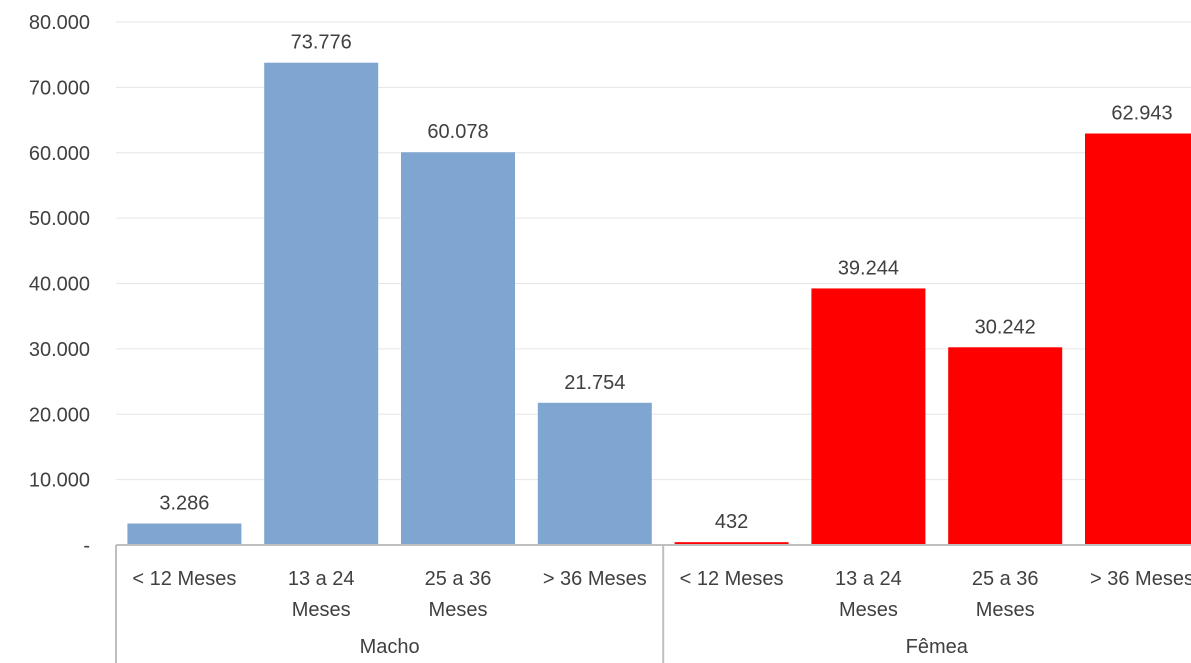 The height and width of the screenshot is (663, 1191). Describe the element at coordinates (86, 546) in the screenshot. I see `y-tick-label: -` at that location.